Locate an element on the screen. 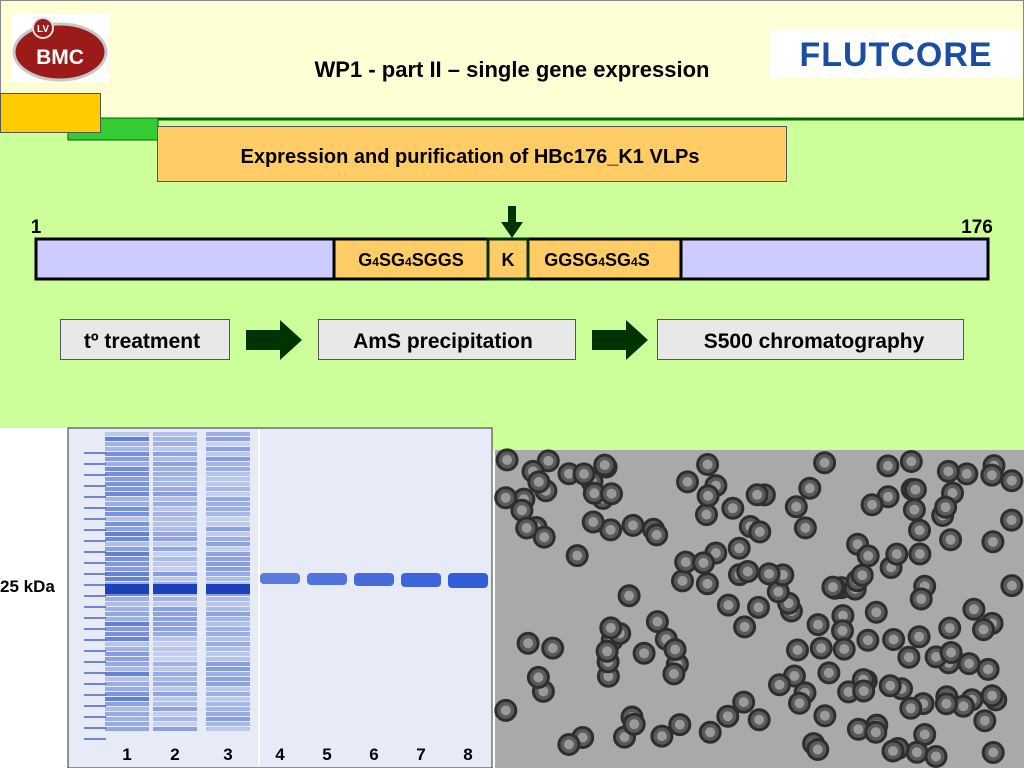  logo-name: FLUTCORE is located at coordinates (895, 55).